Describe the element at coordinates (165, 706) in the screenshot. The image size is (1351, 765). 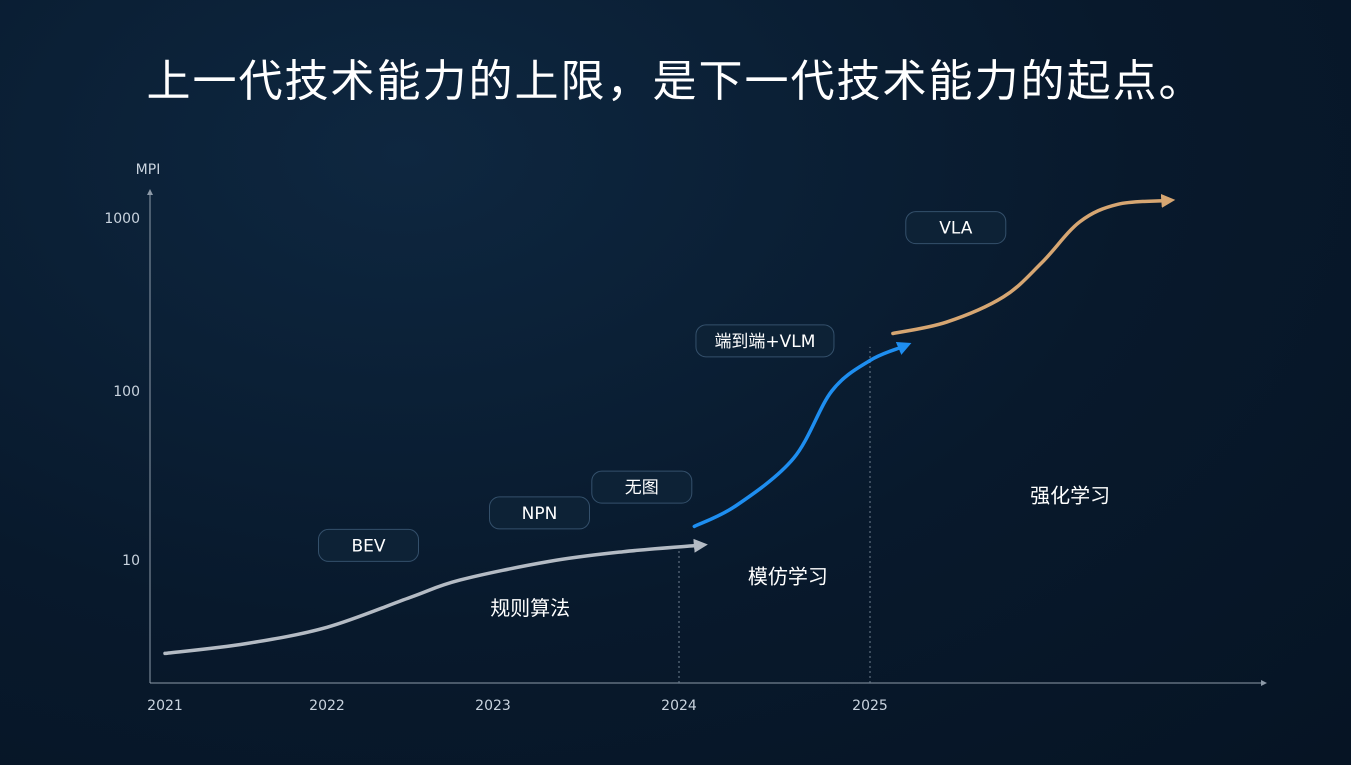
I see `x-tick-2021: 2021` at that location.